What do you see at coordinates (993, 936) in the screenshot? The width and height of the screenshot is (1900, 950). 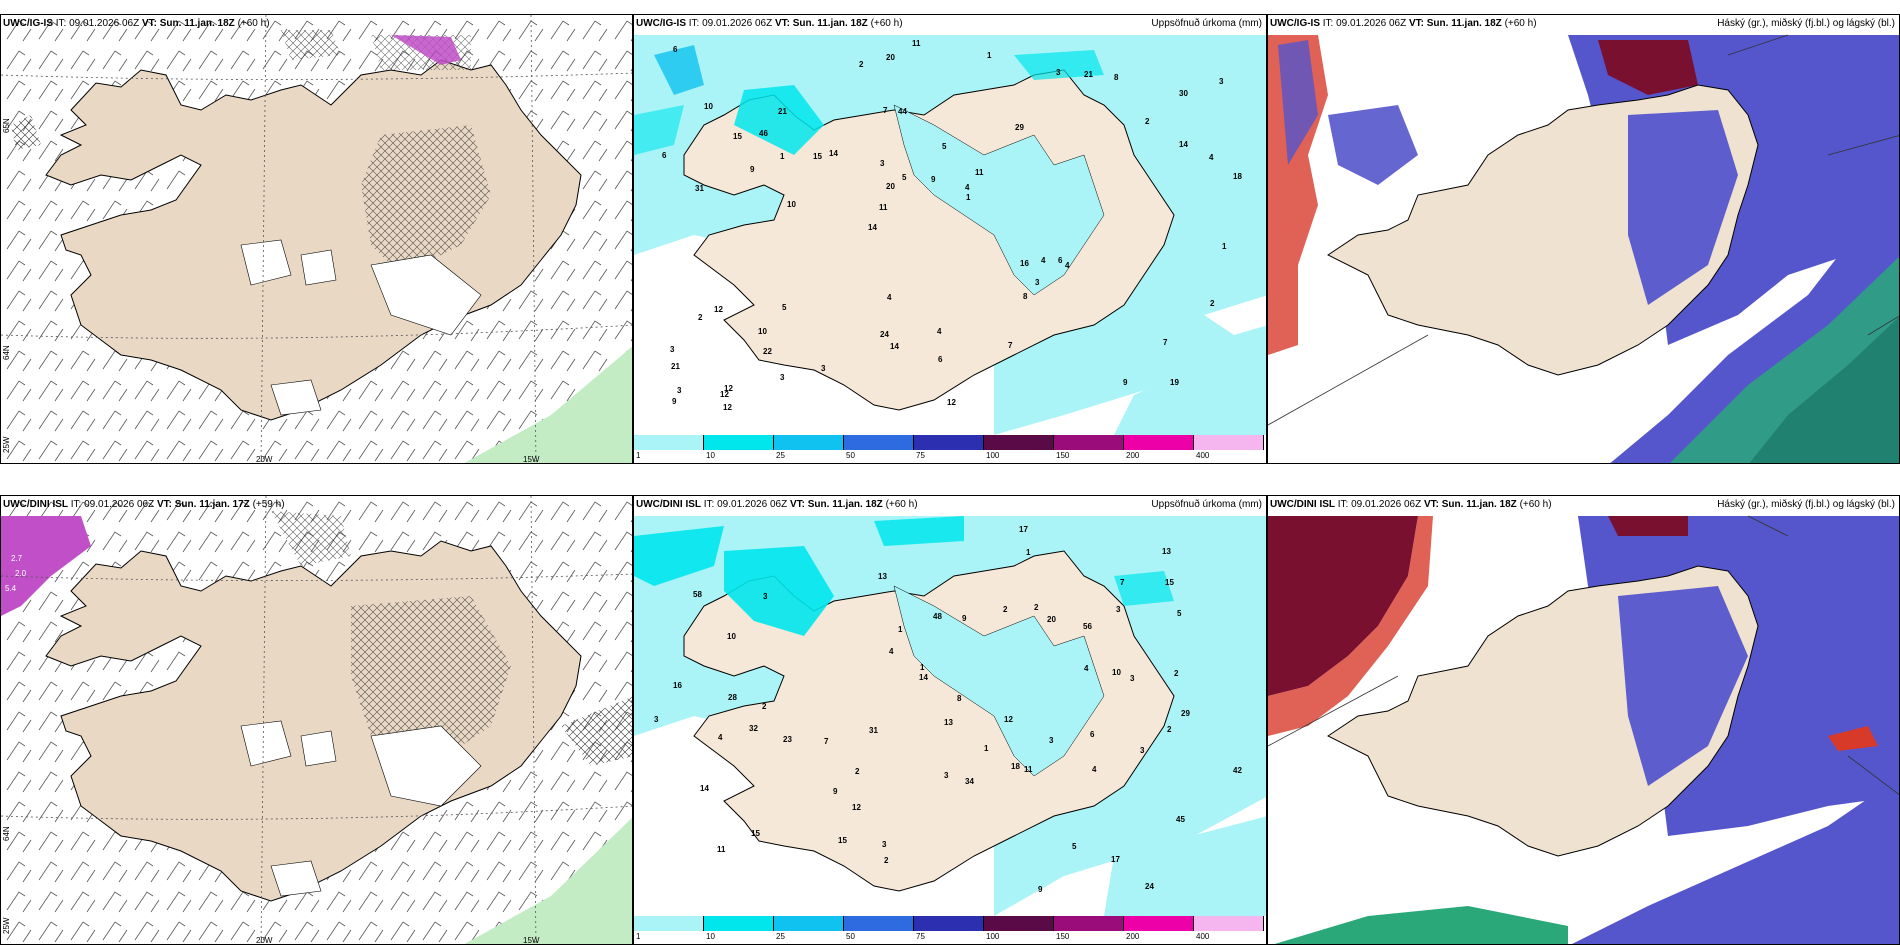 I see `colorbar-tick-label: 100` at bounding box center [993, 936].